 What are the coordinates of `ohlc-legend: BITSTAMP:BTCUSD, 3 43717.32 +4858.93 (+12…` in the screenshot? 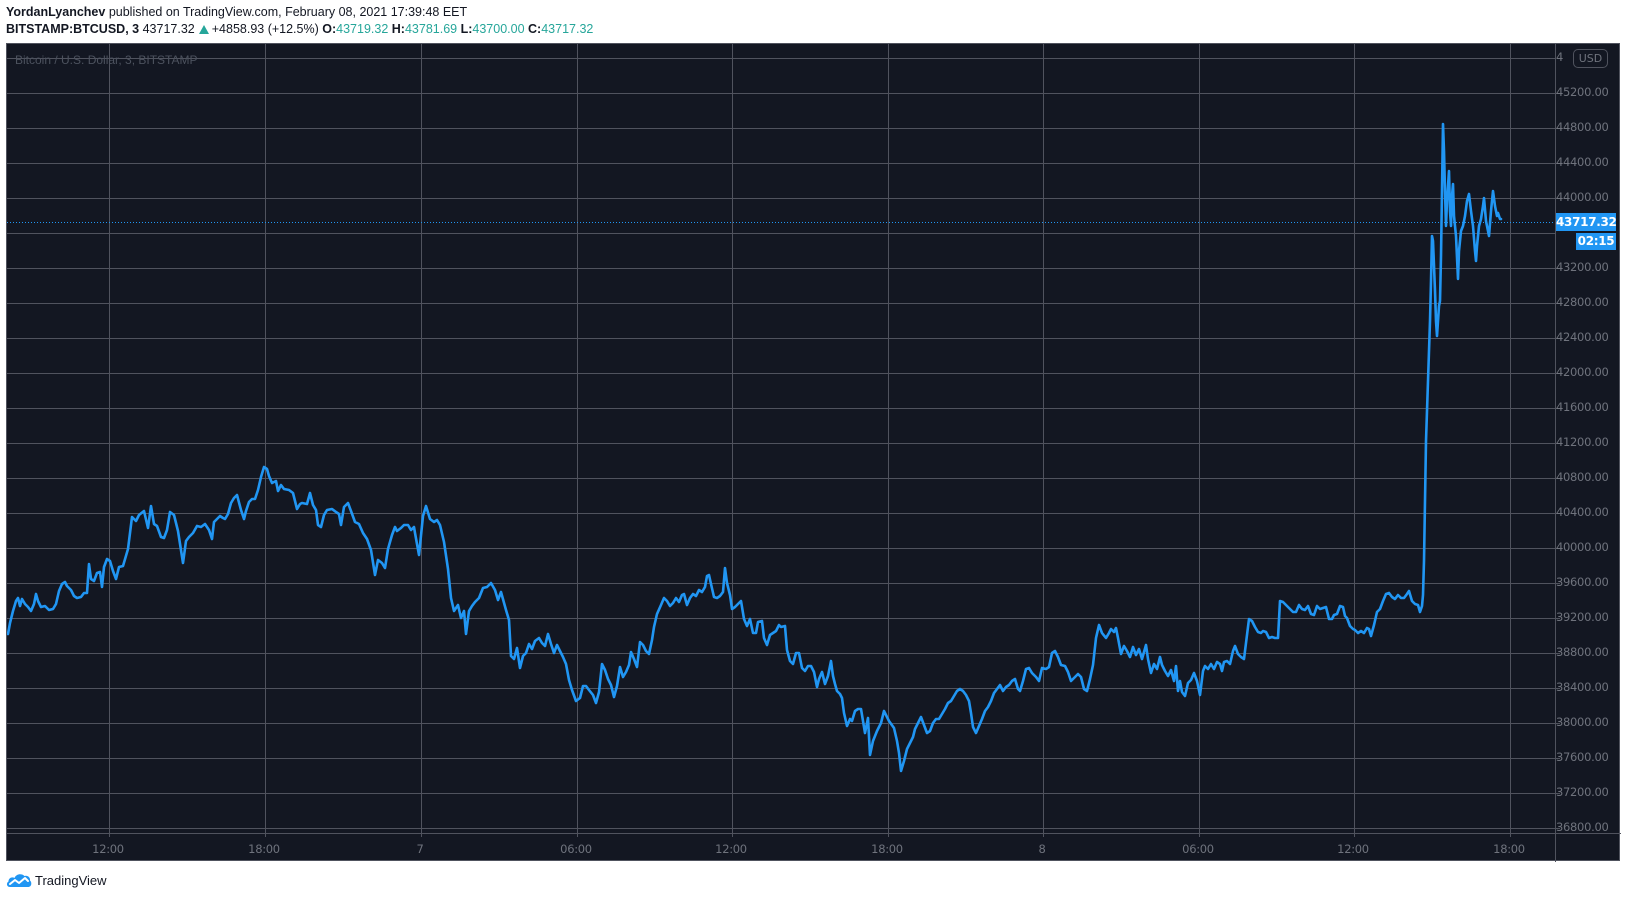 It's located at (299, 29).